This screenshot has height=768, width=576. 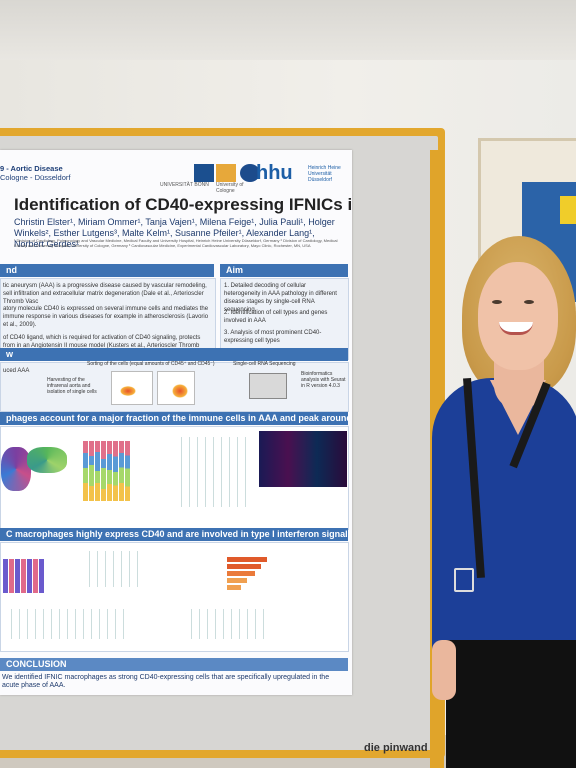 I want to click on workflow-step-1: uced AAA, so click(x=16, y=371).